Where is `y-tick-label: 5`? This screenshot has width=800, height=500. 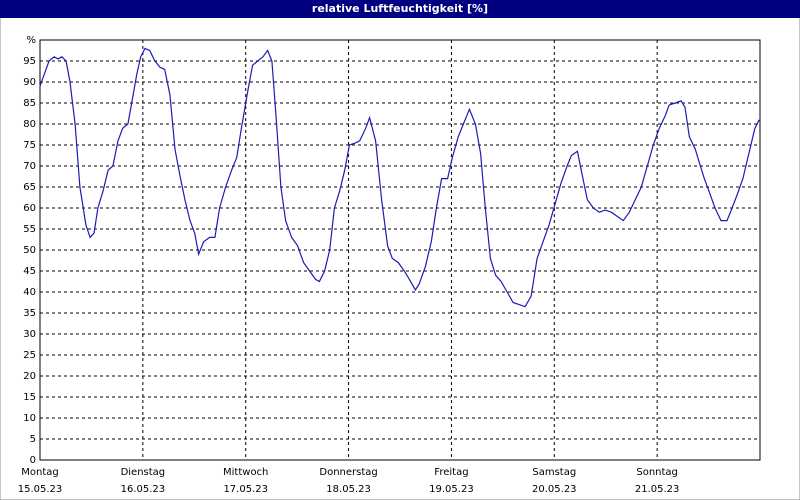
y-tick-label: 5 is located at coordinates (33, 439).